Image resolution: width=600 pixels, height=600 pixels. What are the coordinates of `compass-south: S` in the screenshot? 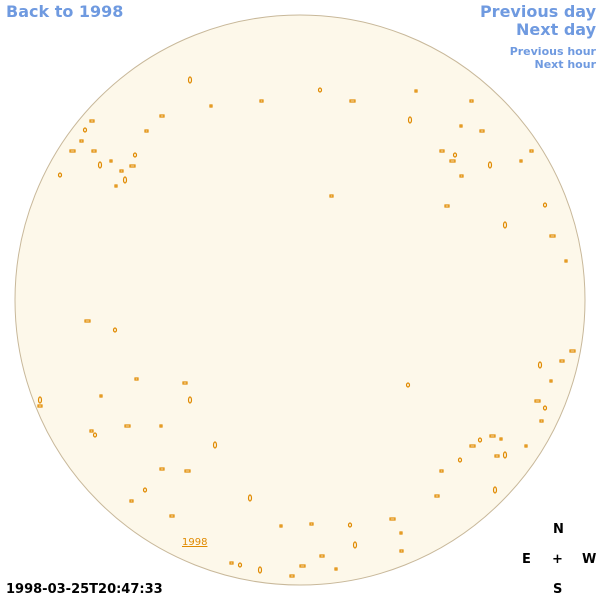 It's located at (558, 589).